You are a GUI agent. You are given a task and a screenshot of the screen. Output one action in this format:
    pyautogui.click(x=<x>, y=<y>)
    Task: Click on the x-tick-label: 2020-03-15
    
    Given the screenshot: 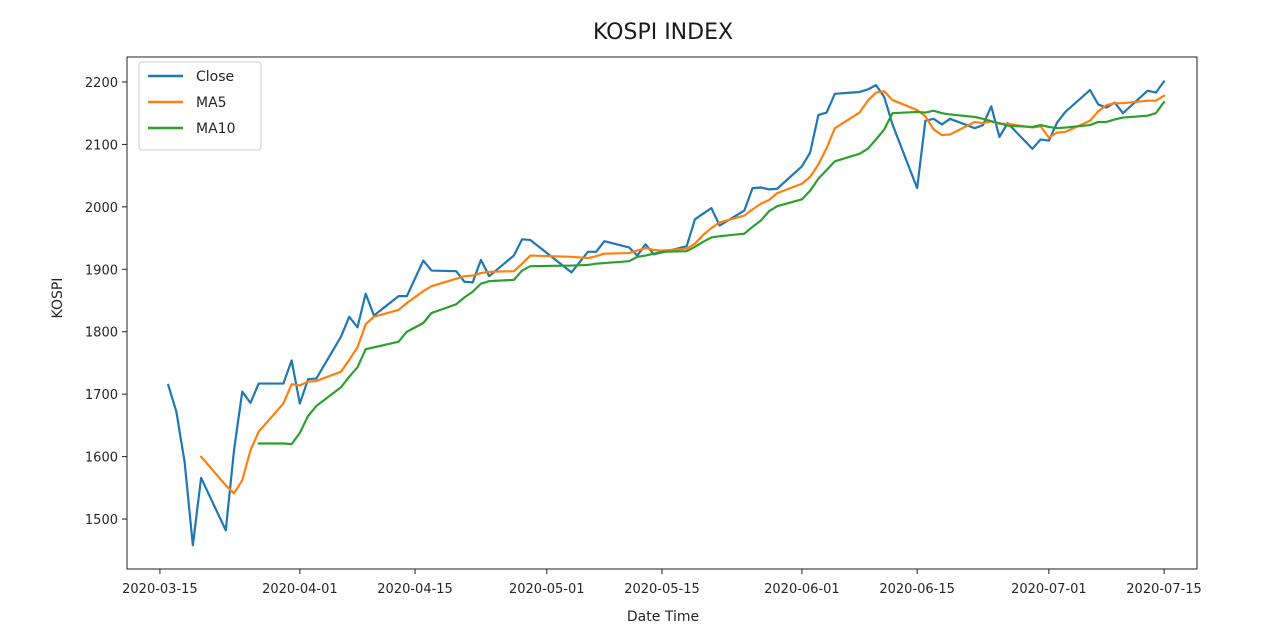 What is the action you would take?
    pyautogui.click(x=160, y=589)
    